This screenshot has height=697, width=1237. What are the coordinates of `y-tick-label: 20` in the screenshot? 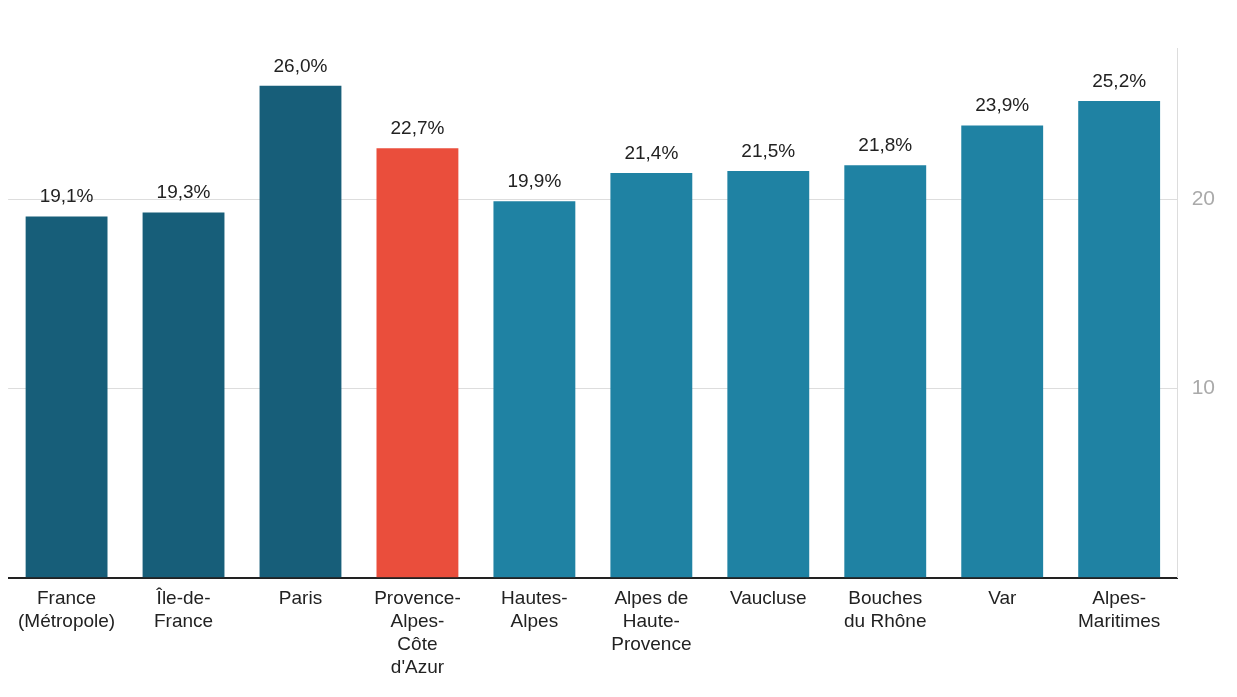 It's located at (1203, 198).